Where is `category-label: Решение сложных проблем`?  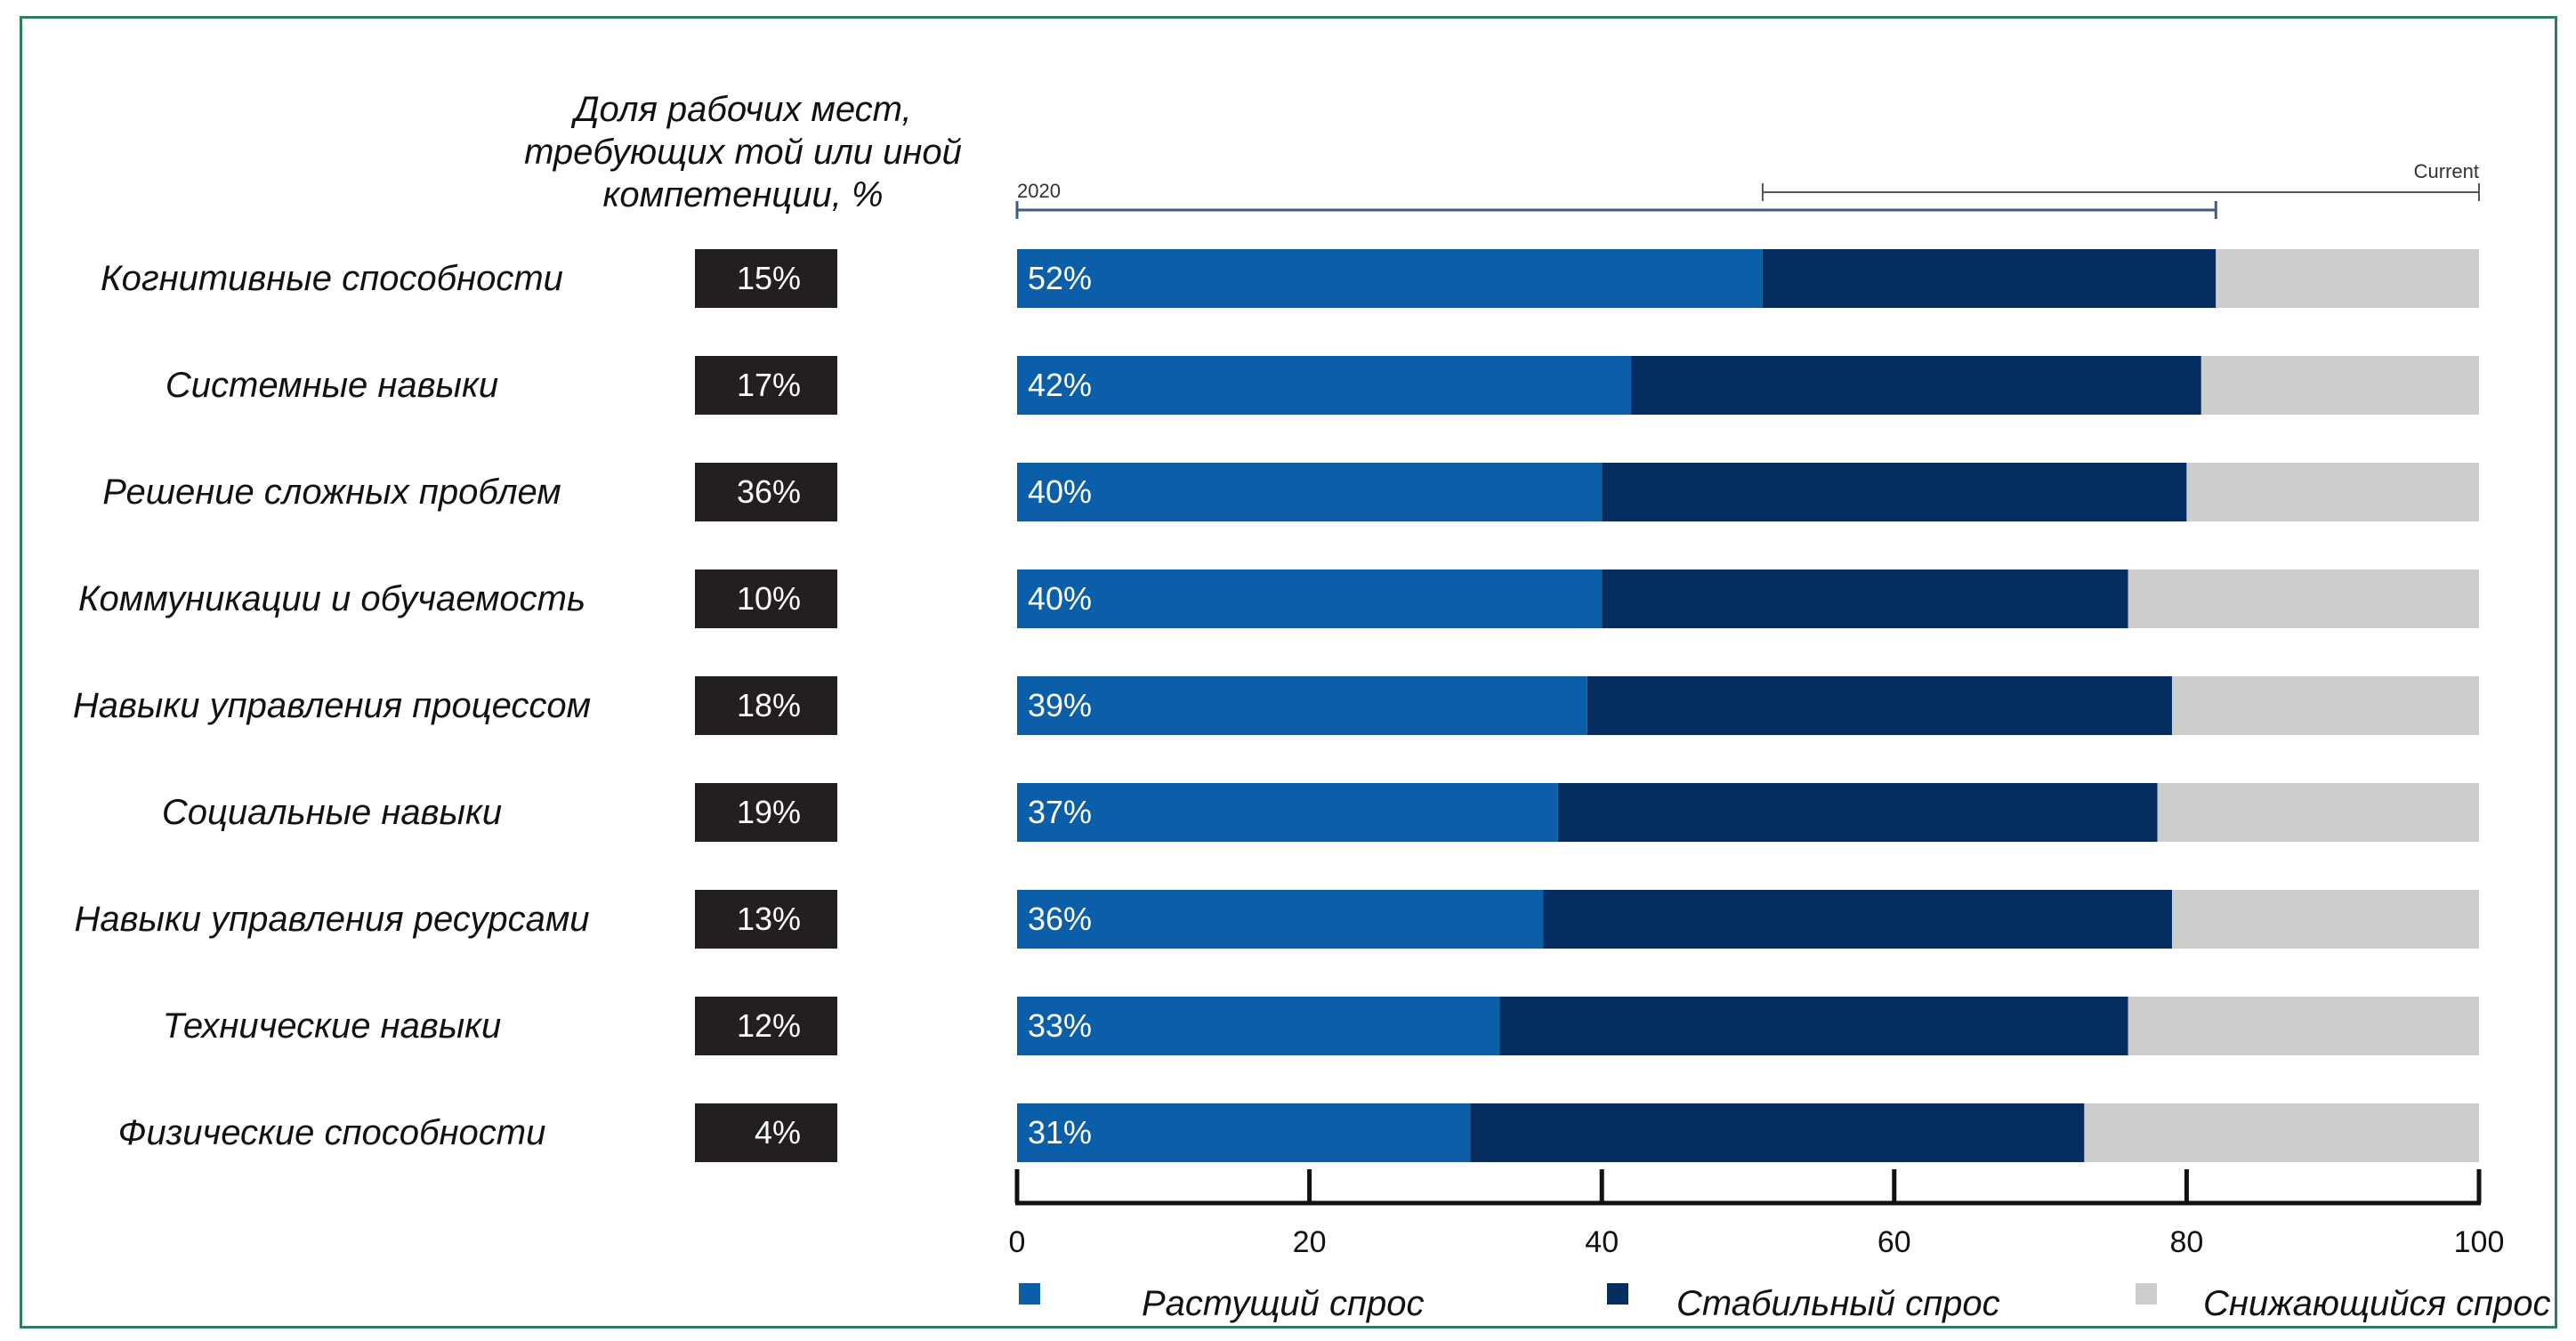 category-label: Решение сложных проблем is located at coordinates (331, 492).